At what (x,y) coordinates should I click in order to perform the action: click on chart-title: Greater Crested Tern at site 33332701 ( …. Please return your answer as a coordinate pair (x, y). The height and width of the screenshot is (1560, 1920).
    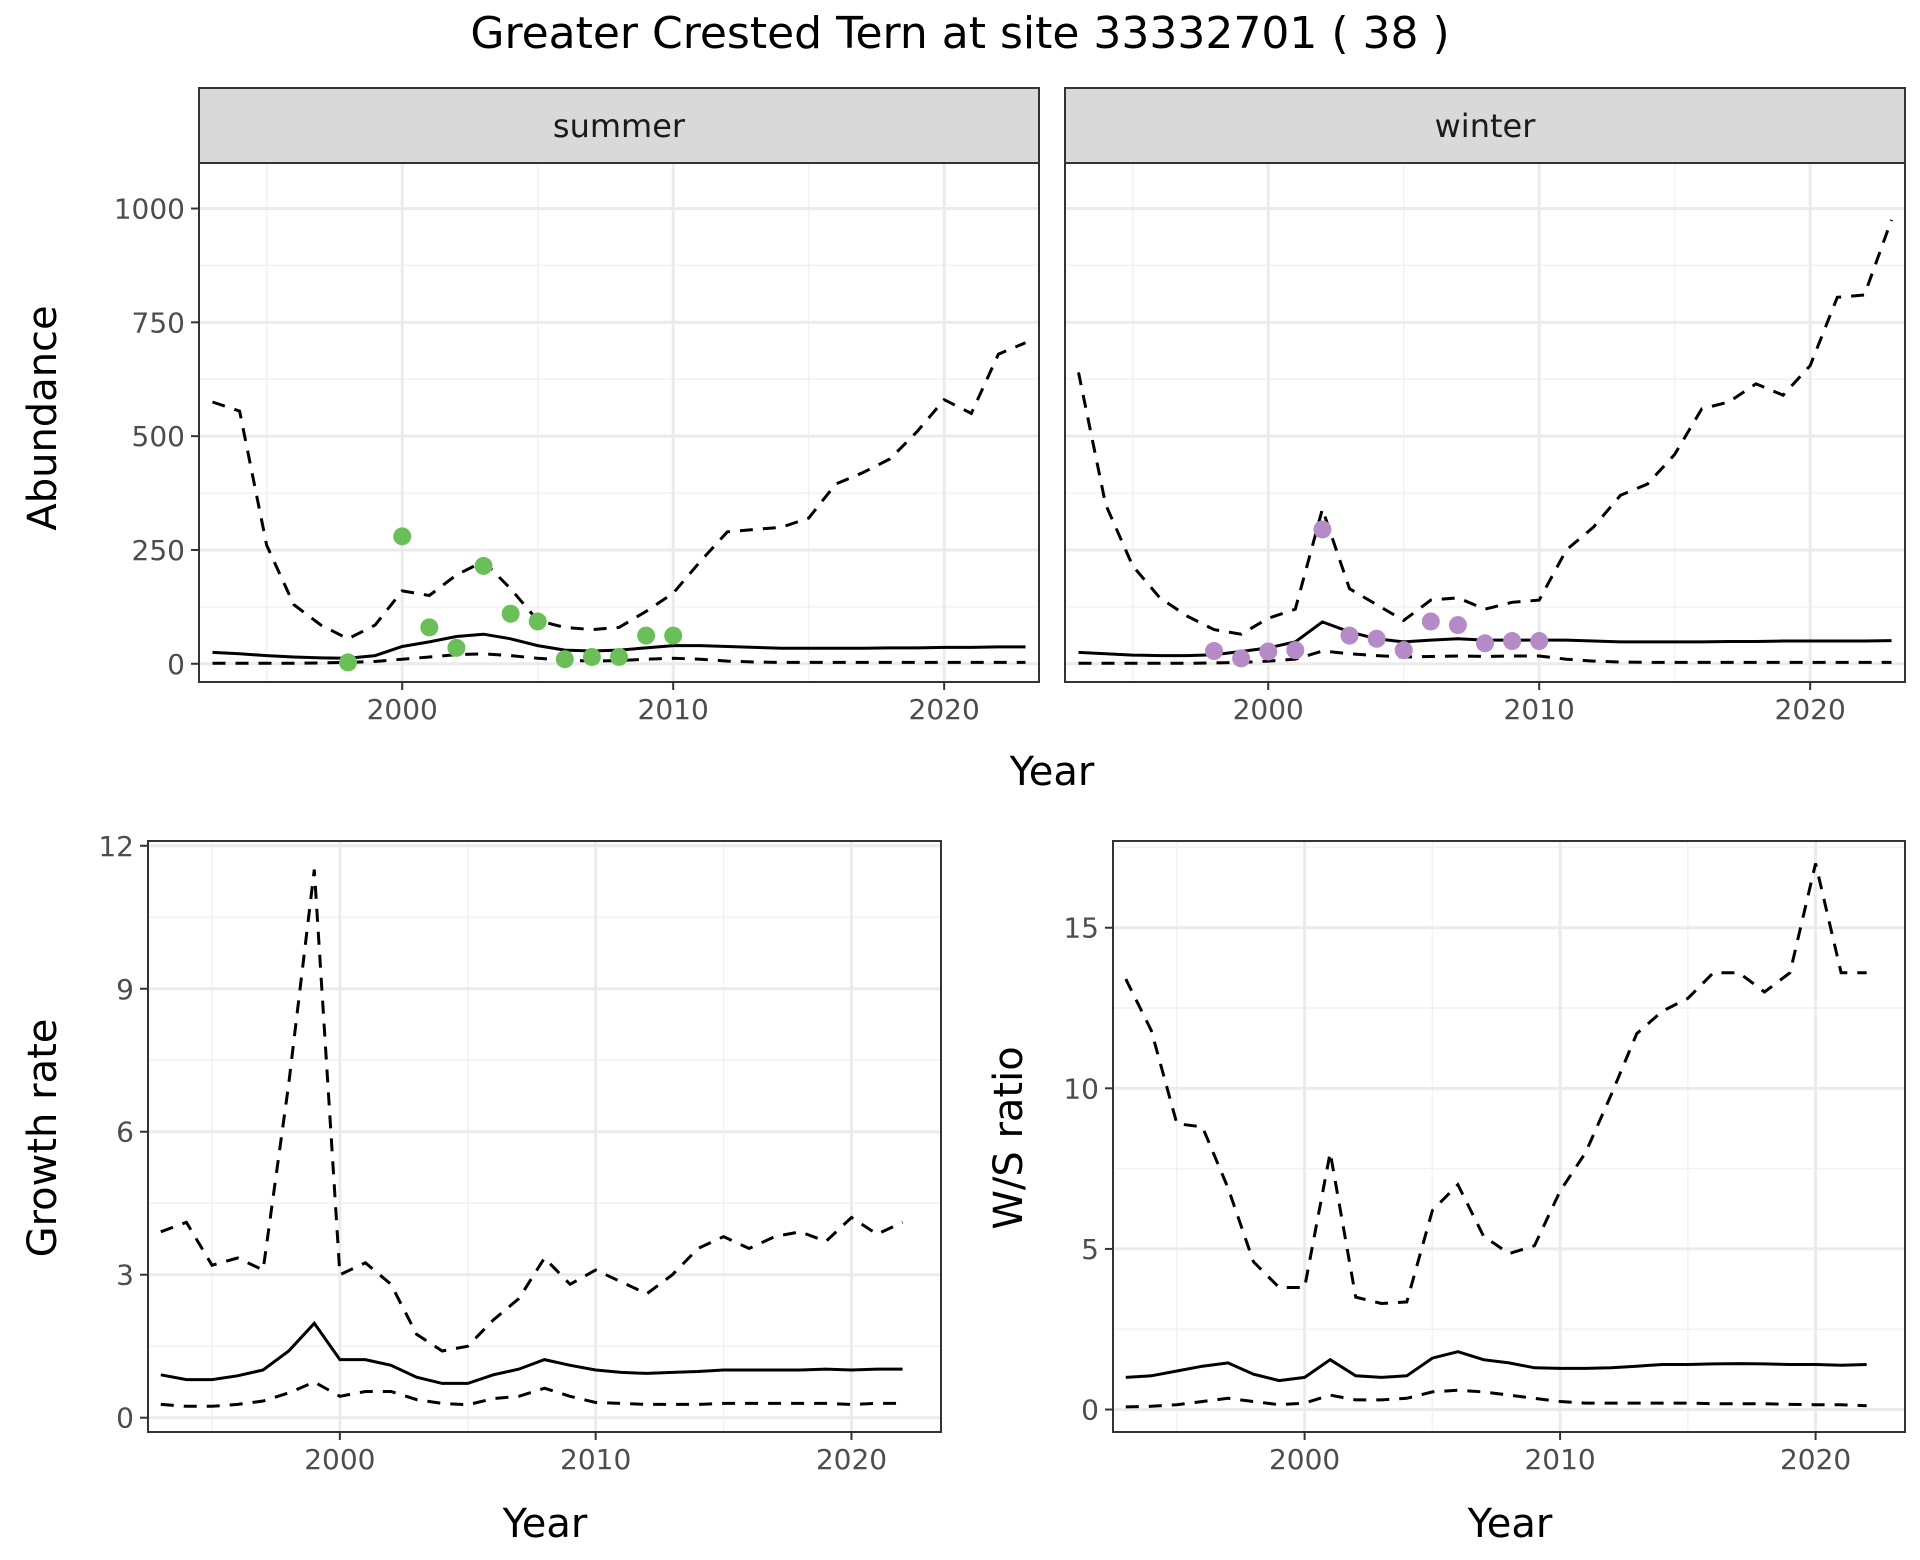
    Looking at the image, I should click on (959, 33).